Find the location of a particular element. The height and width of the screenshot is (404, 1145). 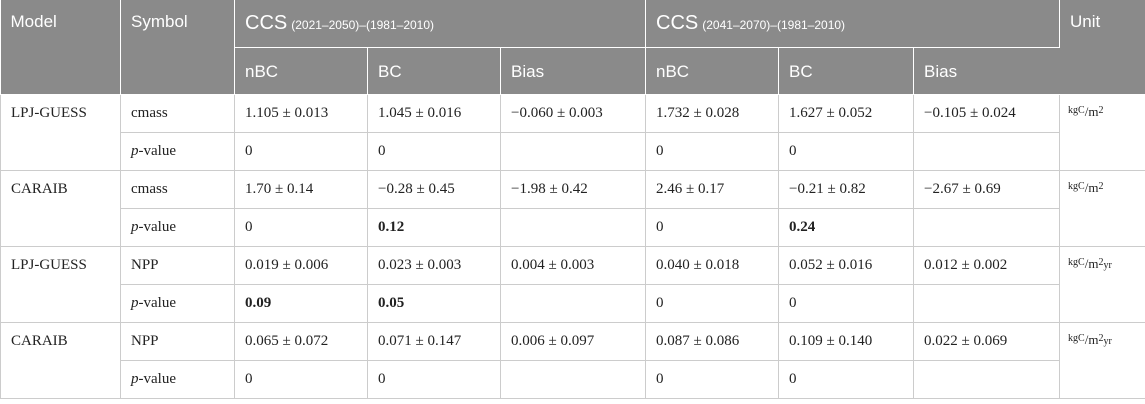

value-cell: −0.105 ± 0.024 is located at coordinates (987, 113).